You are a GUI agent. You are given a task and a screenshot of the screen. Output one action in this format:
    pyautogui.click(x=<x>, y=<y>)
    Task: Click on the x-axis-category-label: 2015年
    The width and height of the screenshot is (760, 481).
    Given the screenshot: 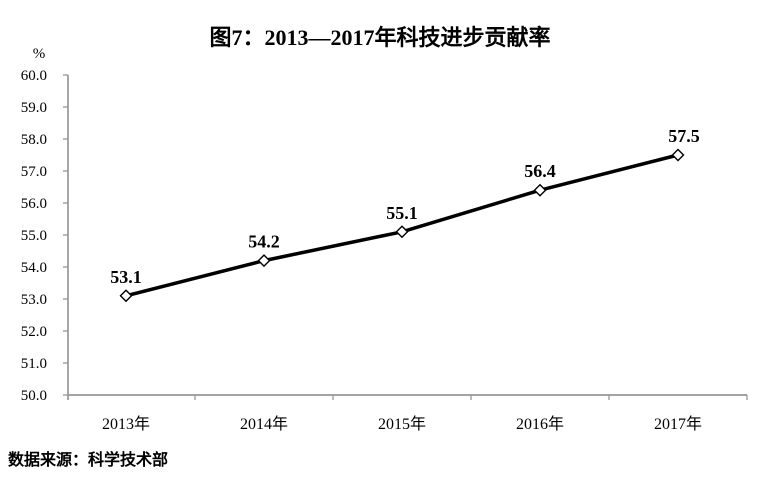 What is the action you would take?
    pyautogui.click(x=402, y=424)
    